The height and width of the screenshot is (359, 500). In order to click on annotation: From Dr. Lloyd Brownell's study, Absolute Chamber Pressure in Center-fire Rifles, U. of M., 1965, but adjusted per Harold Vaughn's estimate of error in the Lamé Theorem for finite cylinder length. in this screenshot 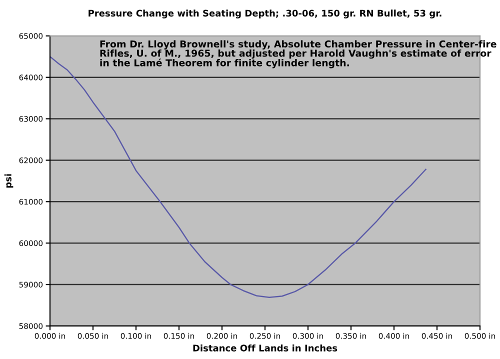, I will do `click(298, 54)`.